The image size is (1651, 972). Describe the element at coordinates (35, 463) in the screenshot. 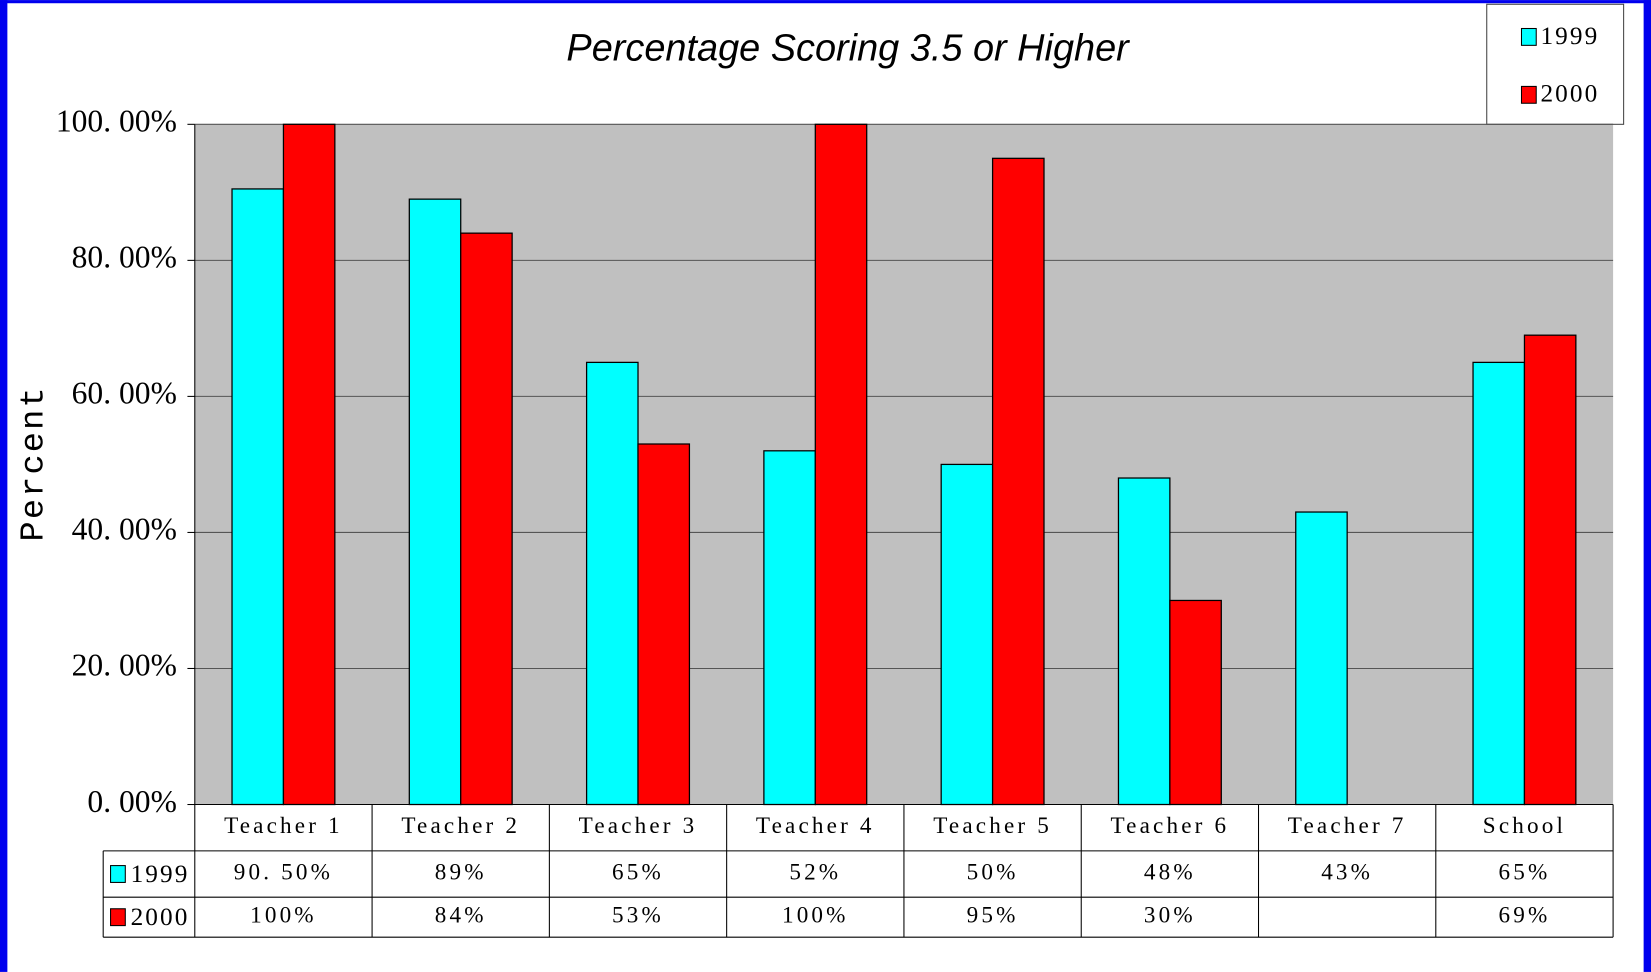

I see `y-axis-label: Percent` at that location.